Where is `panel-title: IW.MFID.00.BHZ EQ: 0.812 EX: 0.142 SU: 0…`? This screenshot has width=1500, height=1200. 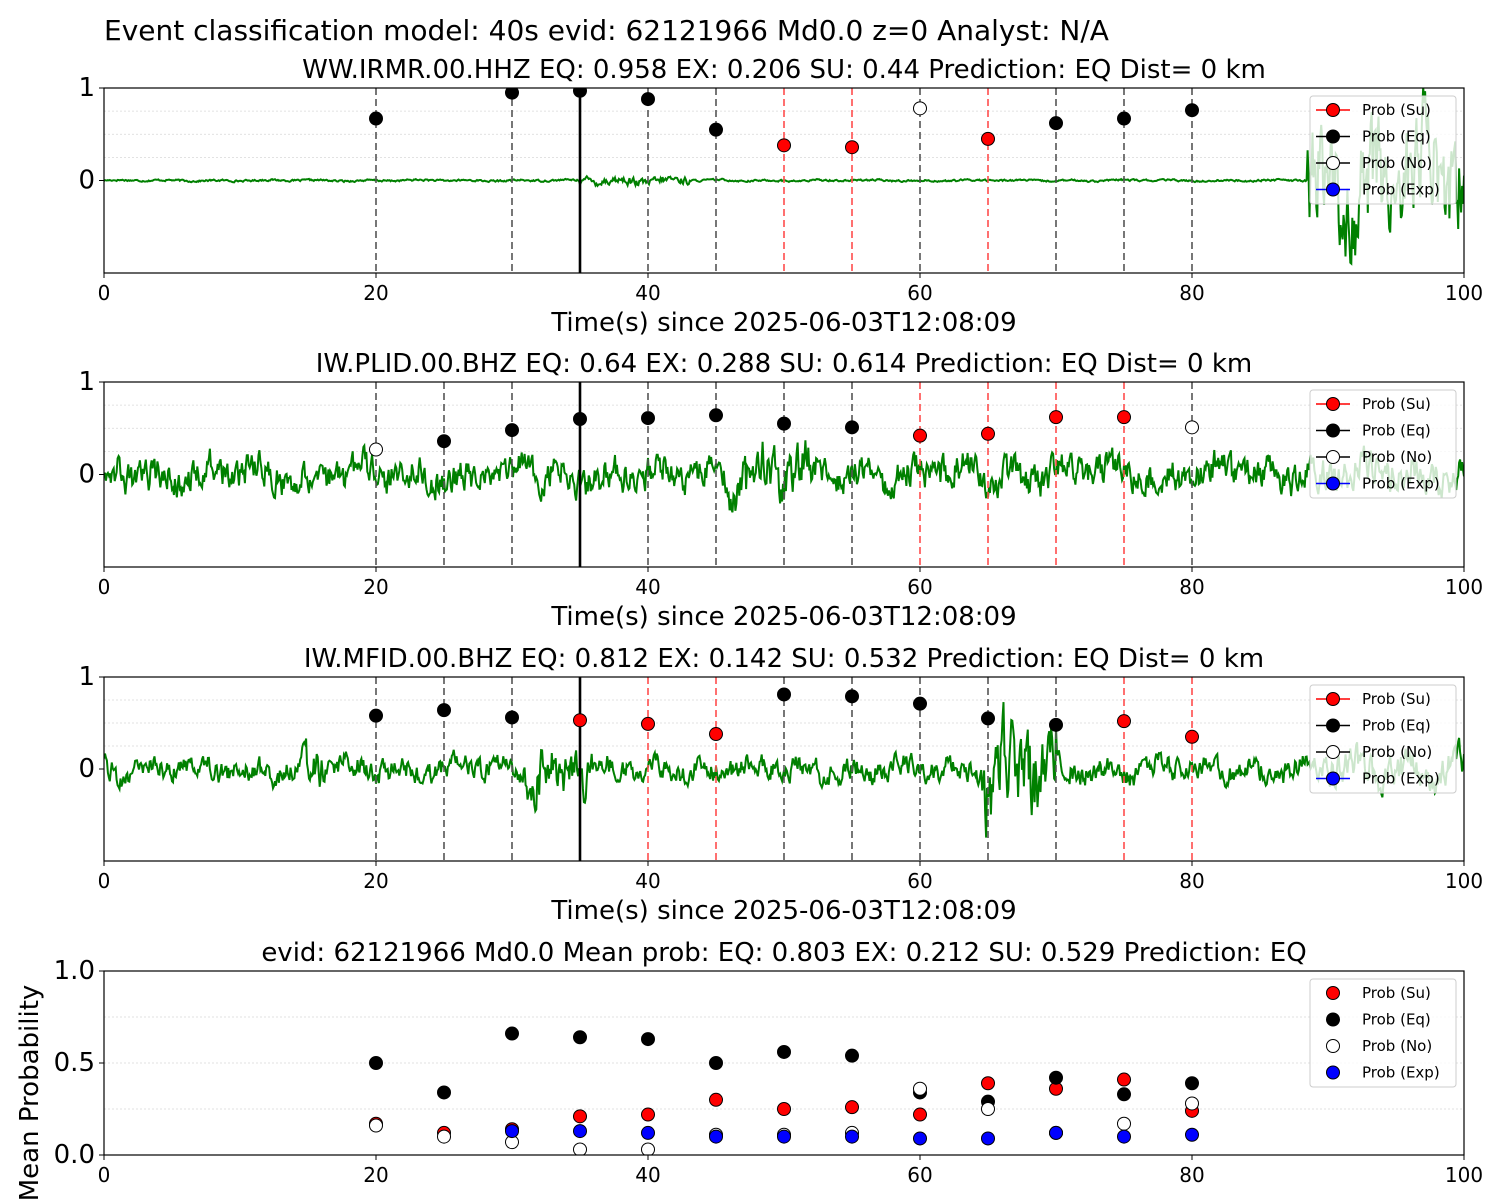 panel-title: IW.MFID.00.BHZ EQ: 0.812 EX: 0.142 SU: 0… is located at coordinates (784, 659).